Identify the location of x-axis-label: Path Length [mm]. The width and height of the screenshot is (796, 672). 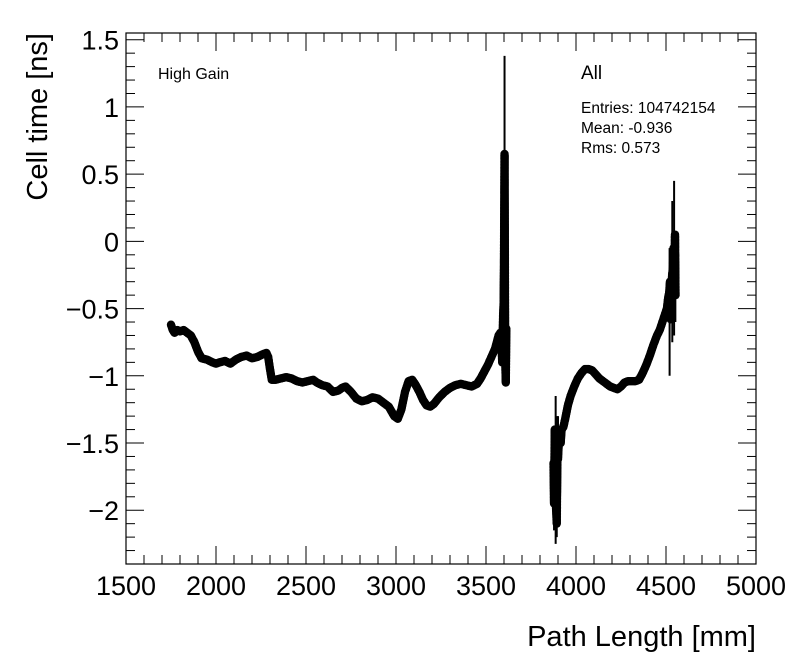
(641, 637).